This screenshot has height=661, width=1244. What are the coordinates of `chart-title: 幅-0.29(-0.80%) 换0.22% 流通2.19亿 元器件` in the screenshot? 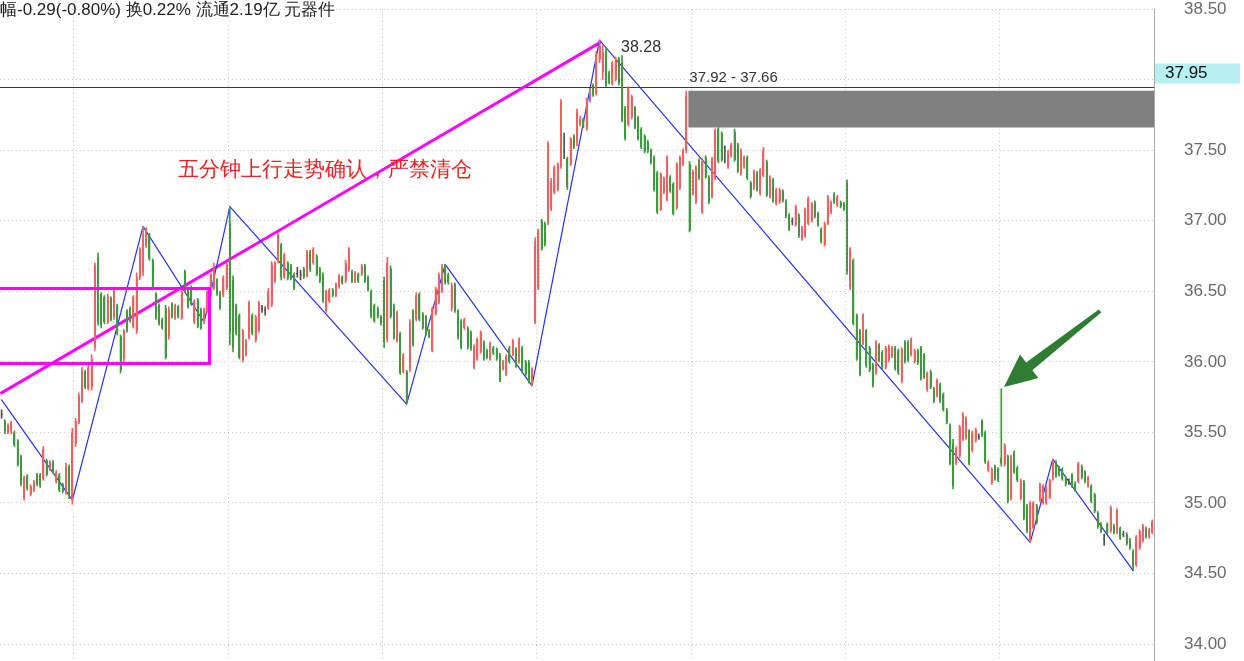 It's located at (168, 9).